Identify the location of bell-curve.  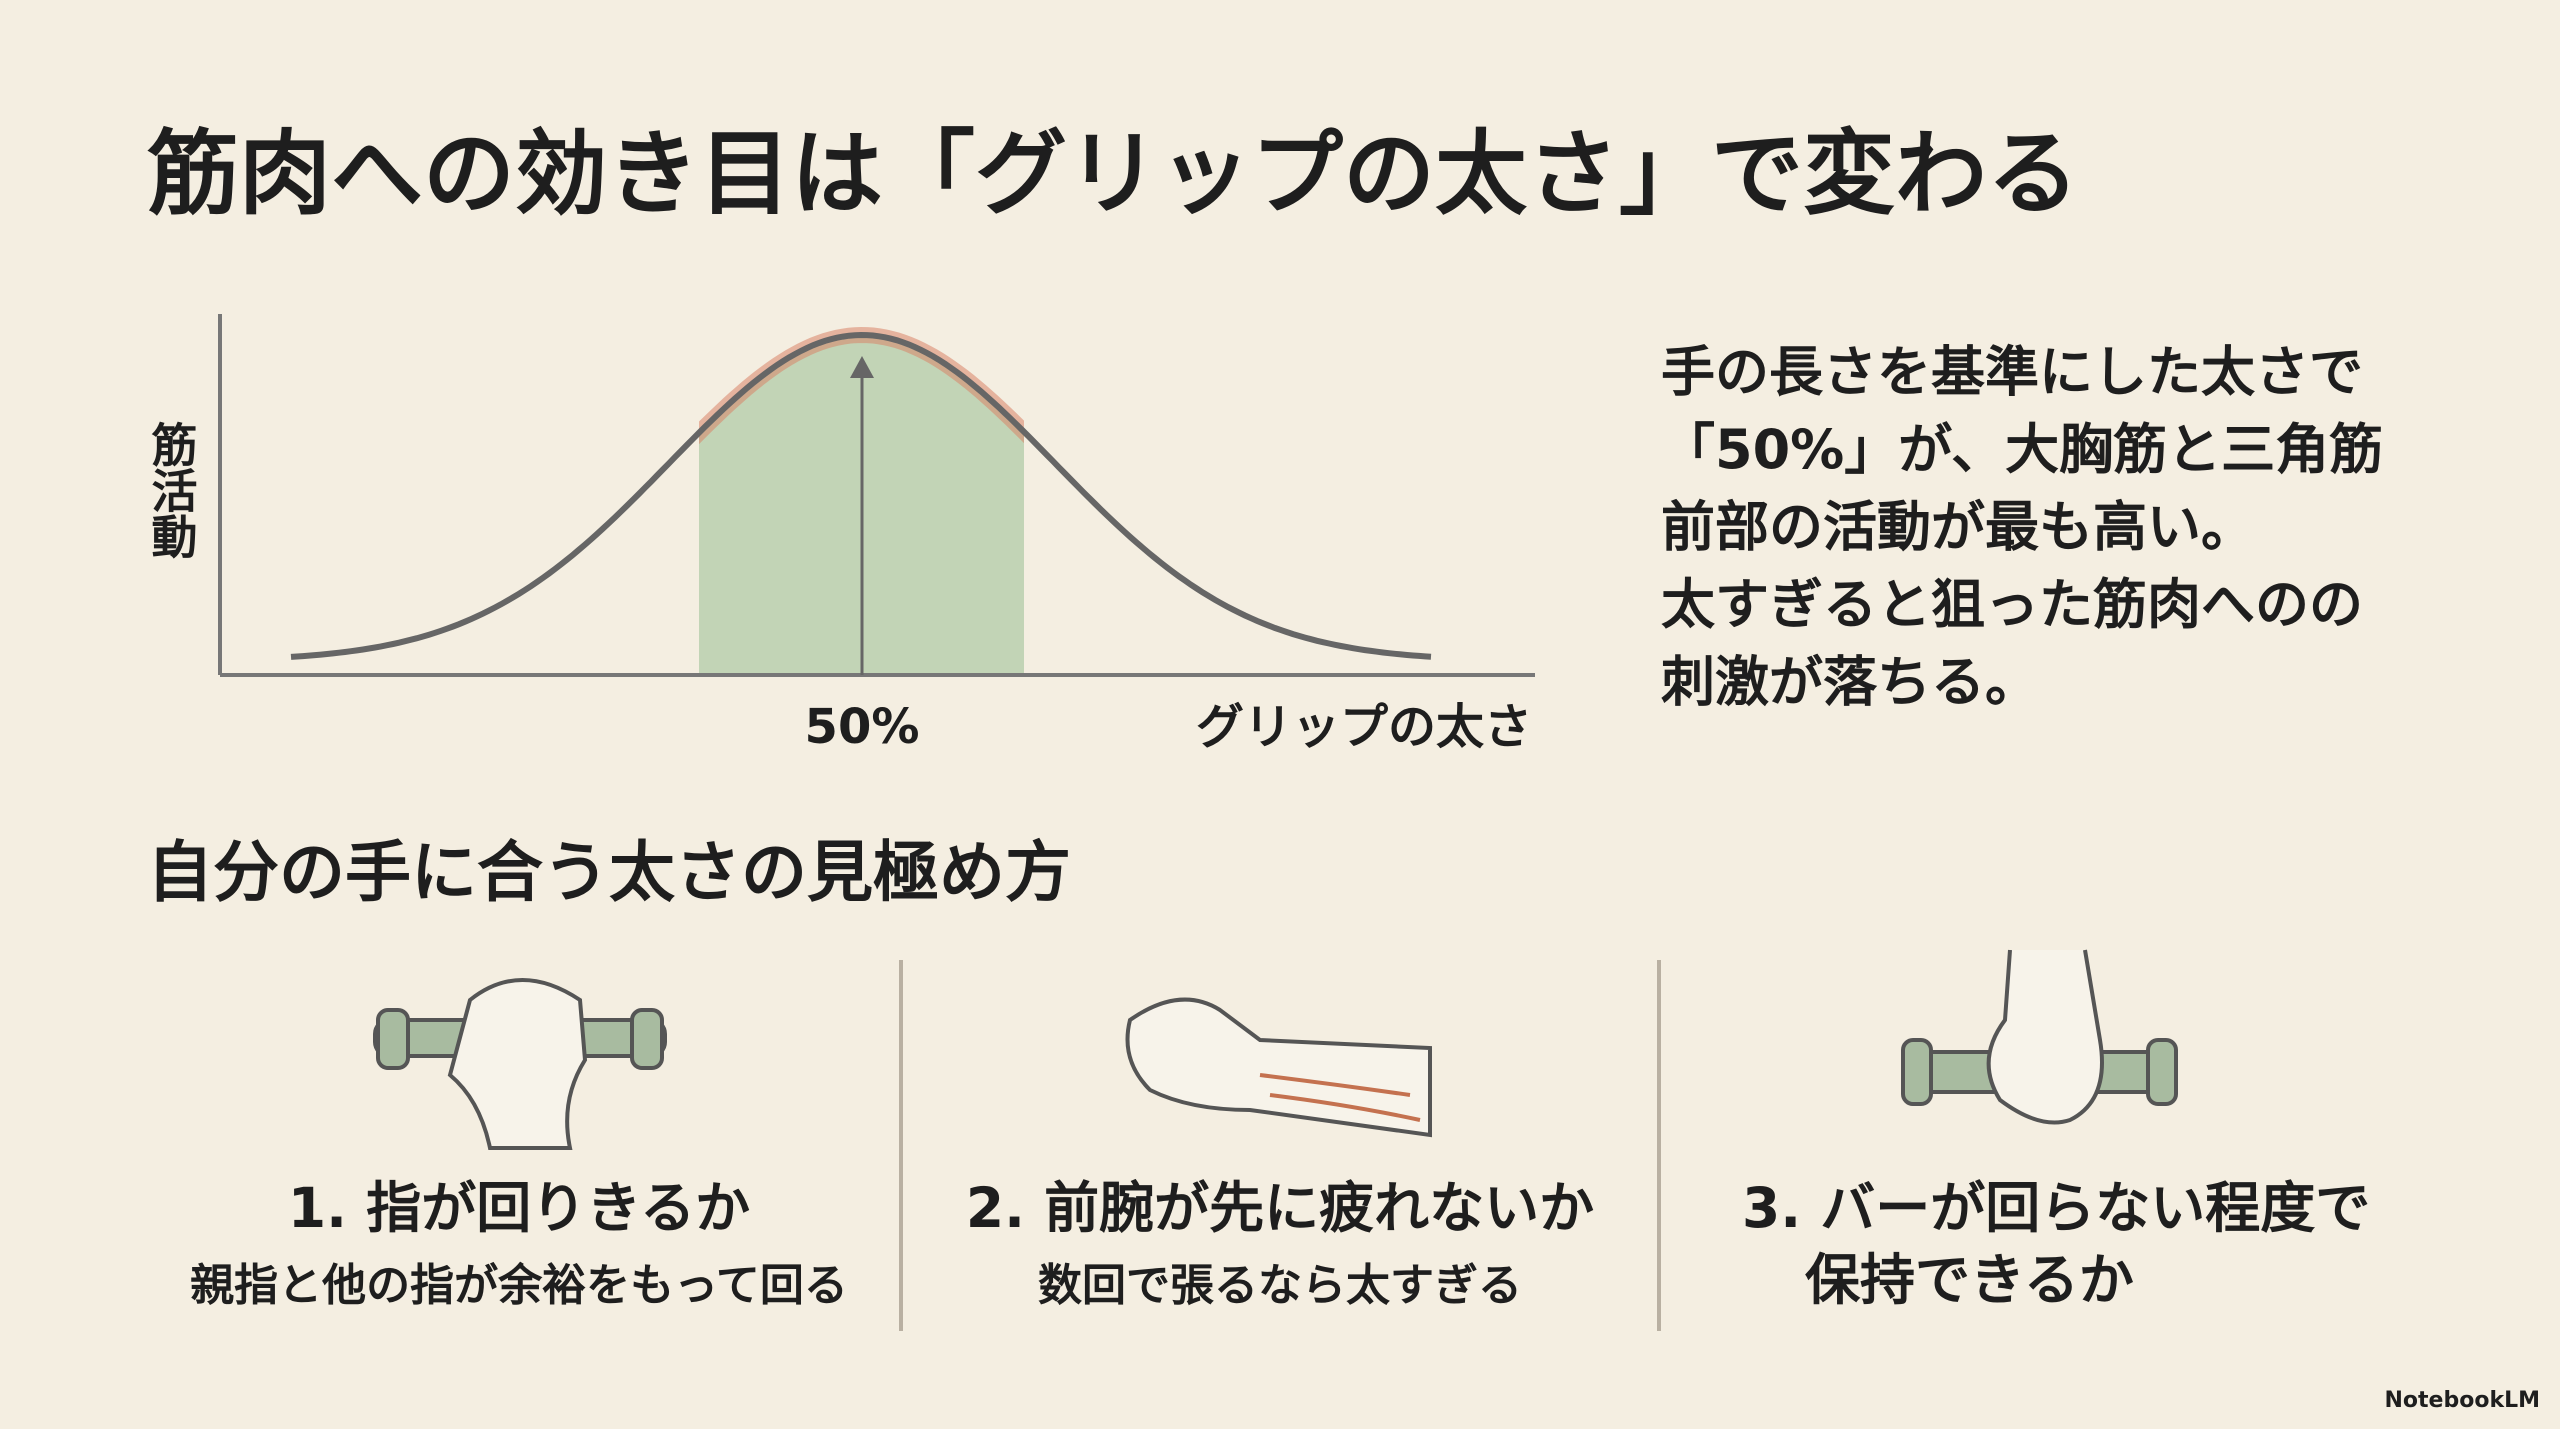
(861, 495).